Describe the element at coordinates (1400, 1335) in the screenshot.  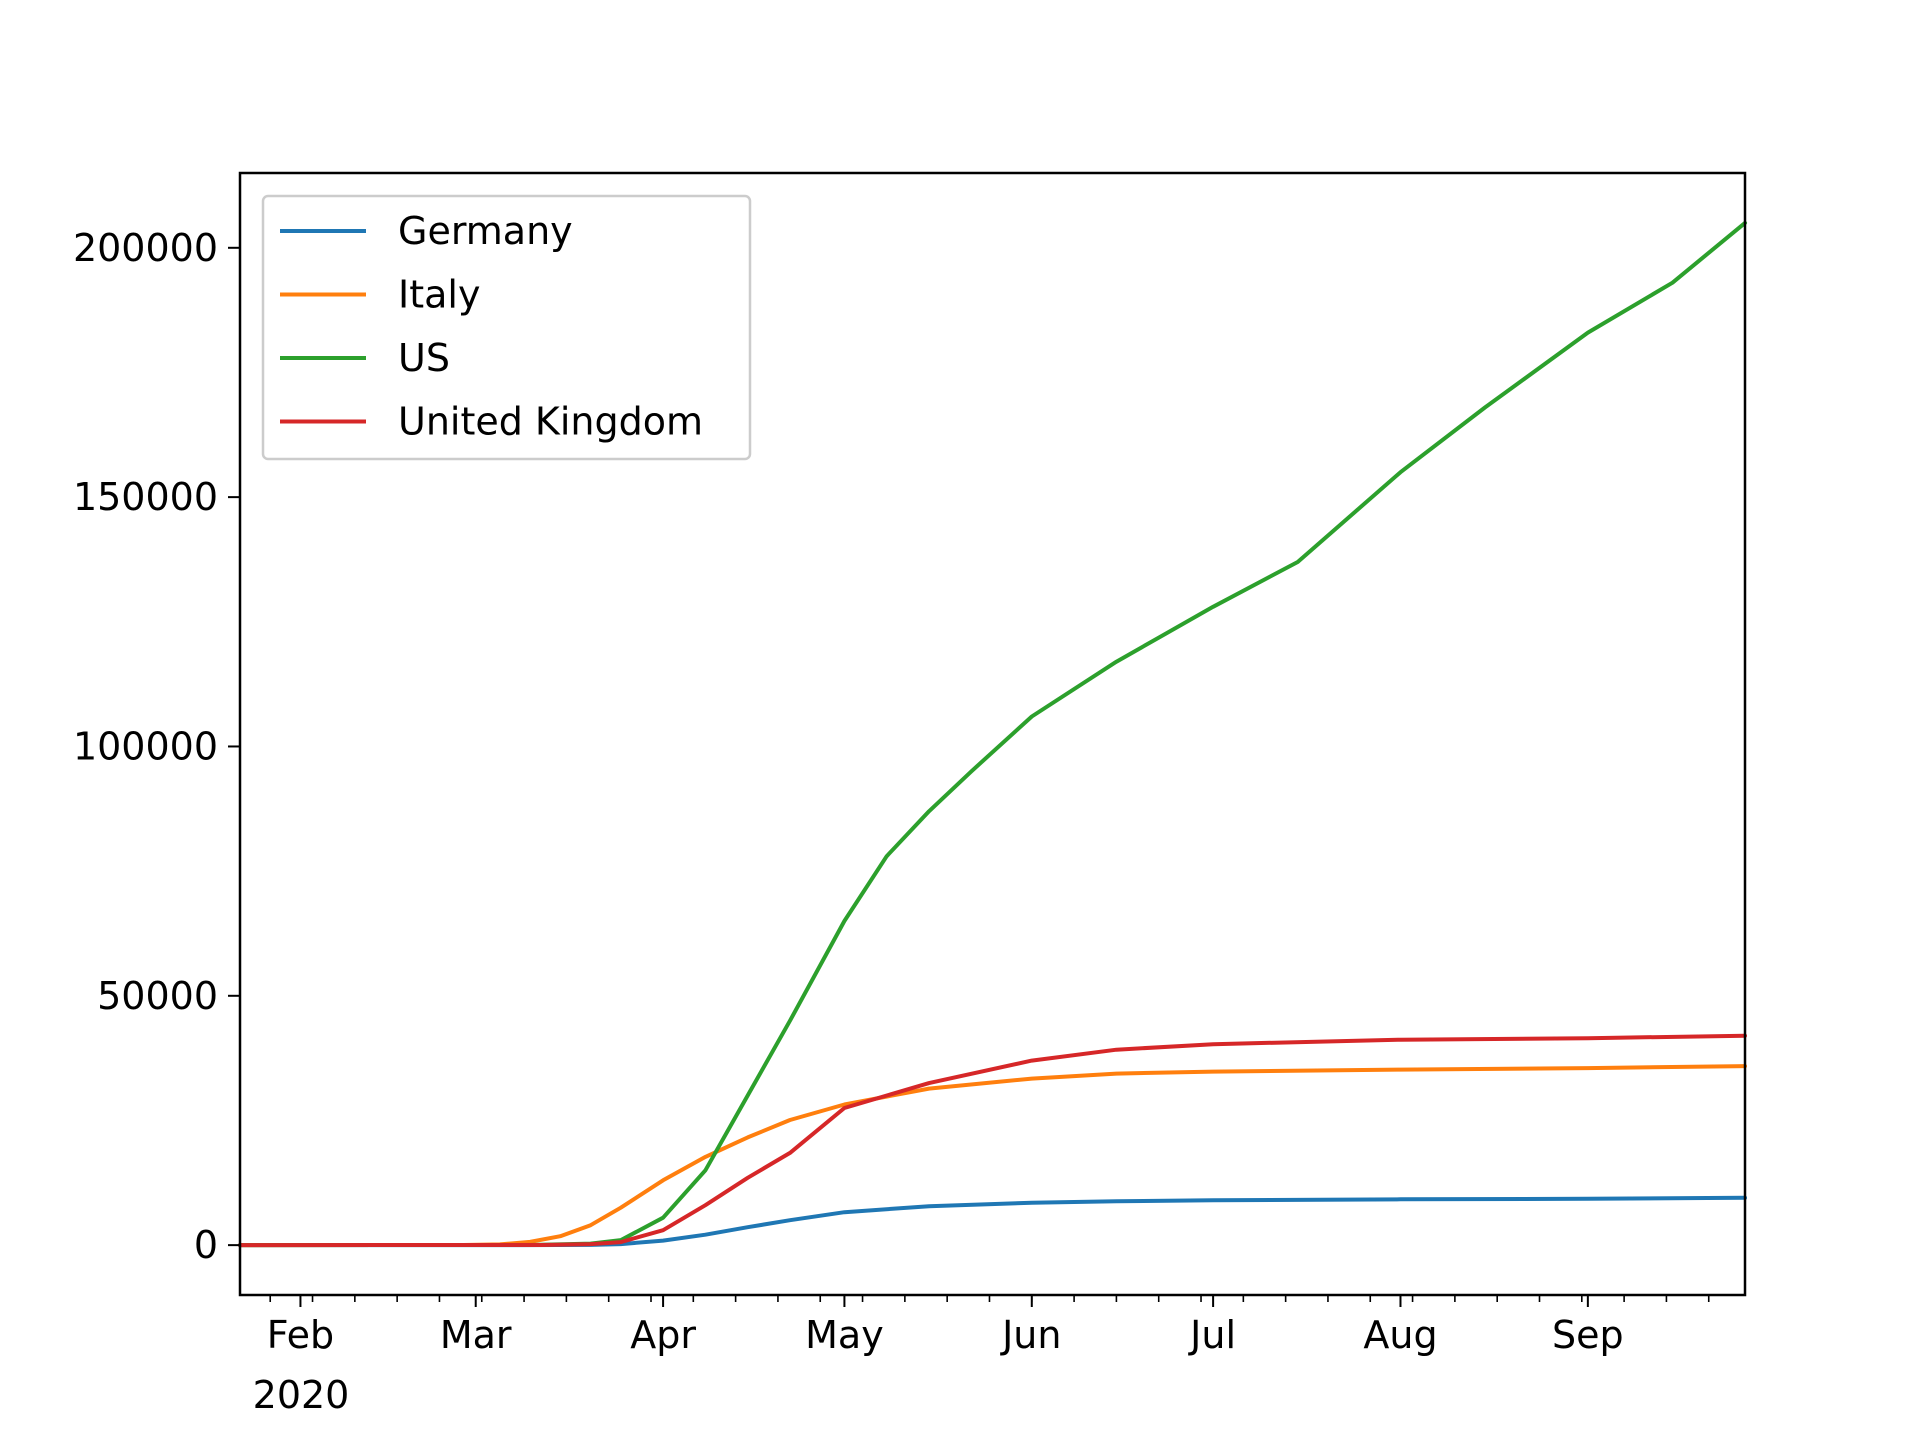
I see `x-tick-label: Aug` at that location.